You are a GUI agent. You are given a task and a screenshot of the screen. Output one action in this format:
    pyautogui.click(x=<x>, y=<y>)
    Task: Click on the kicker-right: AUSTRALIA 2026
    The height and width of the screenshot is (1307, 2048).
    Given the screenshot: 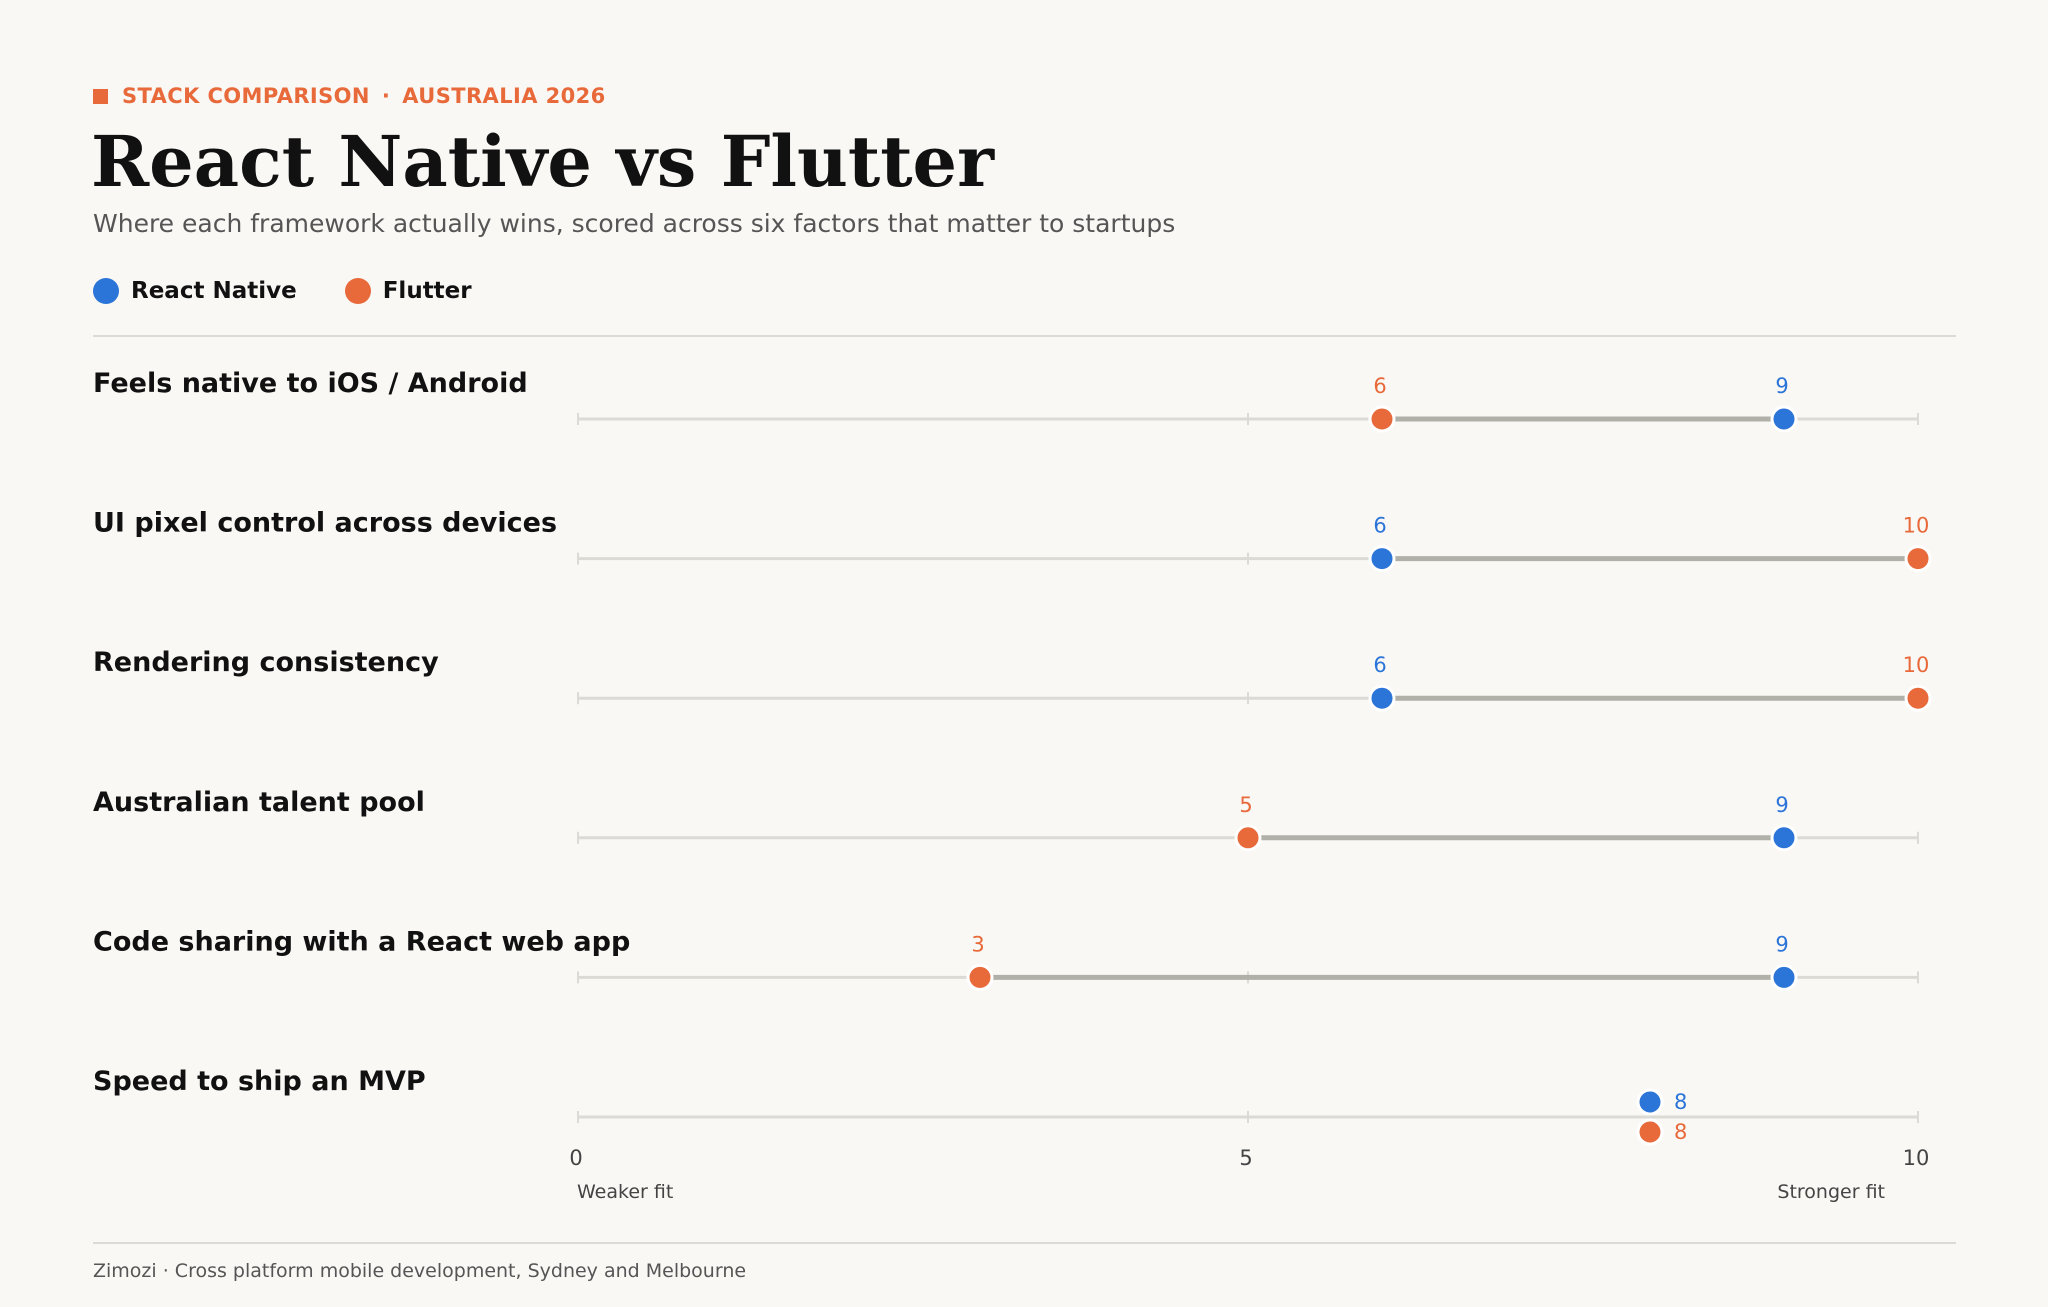 What is the action you would take?
    pyautogui.click(x=504, y=96)
    